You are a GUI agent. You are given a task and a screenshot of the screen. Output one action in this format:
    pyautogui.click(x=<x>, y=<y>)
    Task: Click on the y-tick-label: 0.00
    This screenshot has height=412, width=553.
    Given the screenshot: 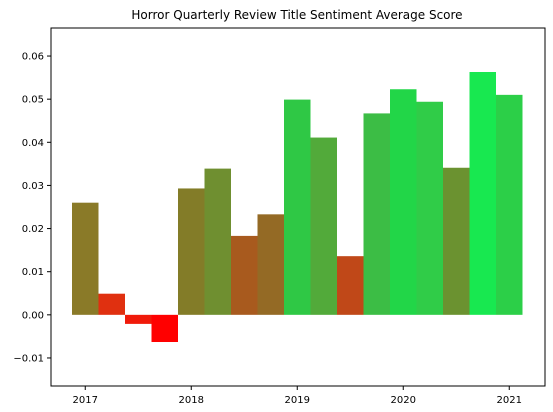 What is the action you would take?
    pyautogui.click(x=33, y=315)
    